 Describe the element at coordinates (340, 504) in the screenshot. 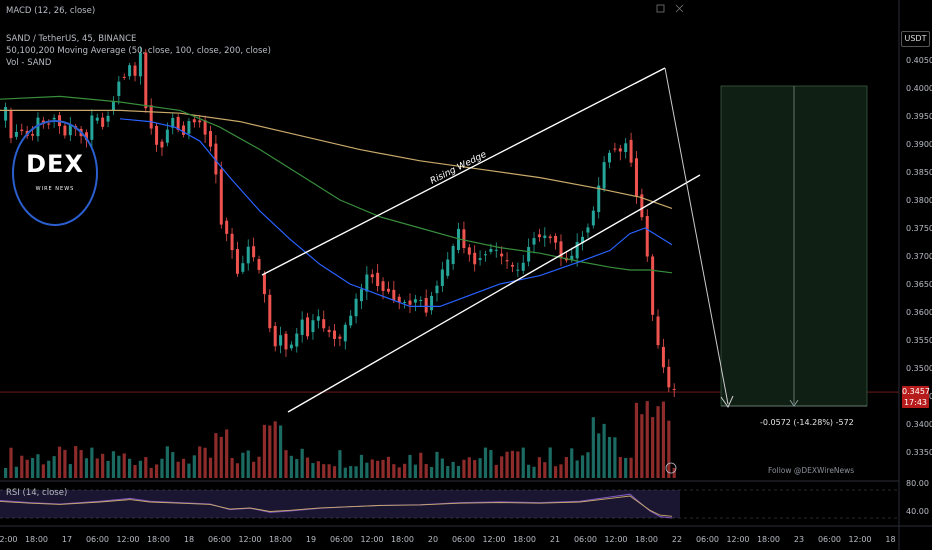

I see `rsi-band` at that location.